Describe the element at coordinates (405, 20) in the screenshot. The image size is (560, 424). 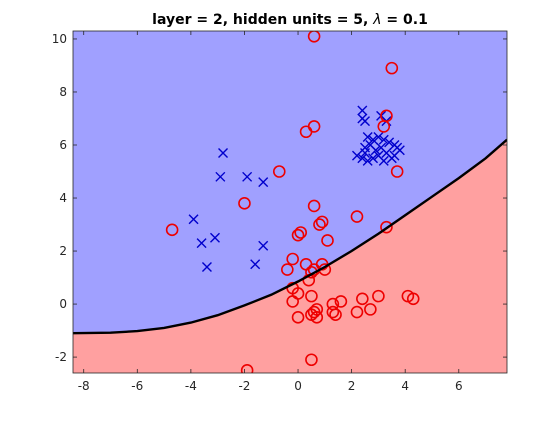
I see `chart-title-suffix: = 0.1` at that location.